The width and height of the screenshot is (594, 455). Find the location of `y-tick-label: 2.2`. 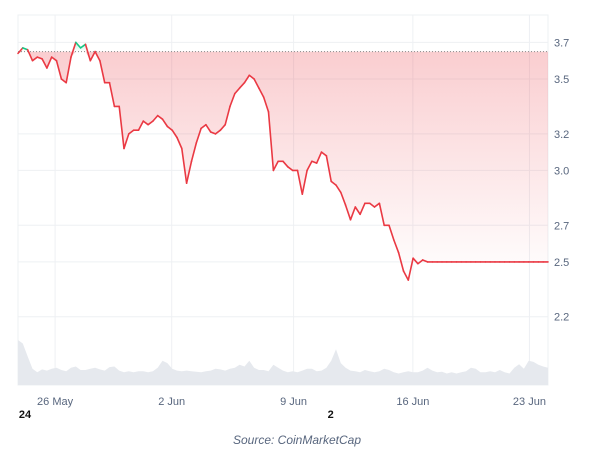

y-tick-label: 2.2 is located at coordinates (561, 318).